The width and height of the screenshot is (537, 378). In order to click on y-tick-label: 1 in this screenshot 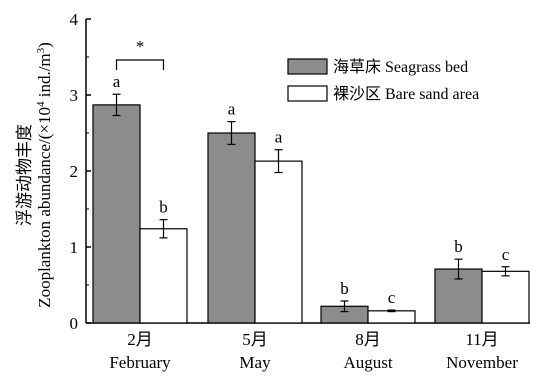, I will do `click(74, 247)`.